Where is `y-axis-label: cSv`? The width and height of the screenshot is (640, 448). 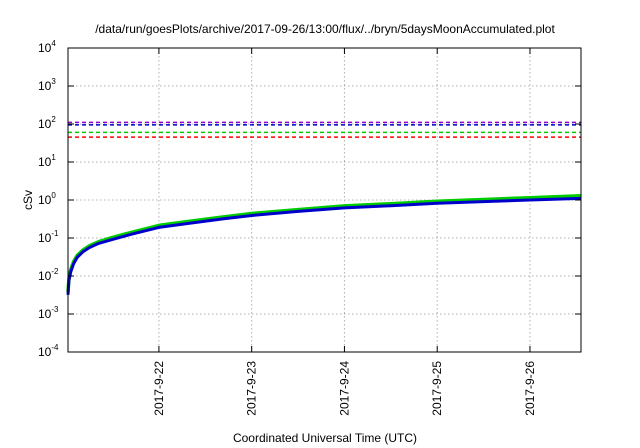 y-axis-label: cSv is located at coordinates (28, 200).